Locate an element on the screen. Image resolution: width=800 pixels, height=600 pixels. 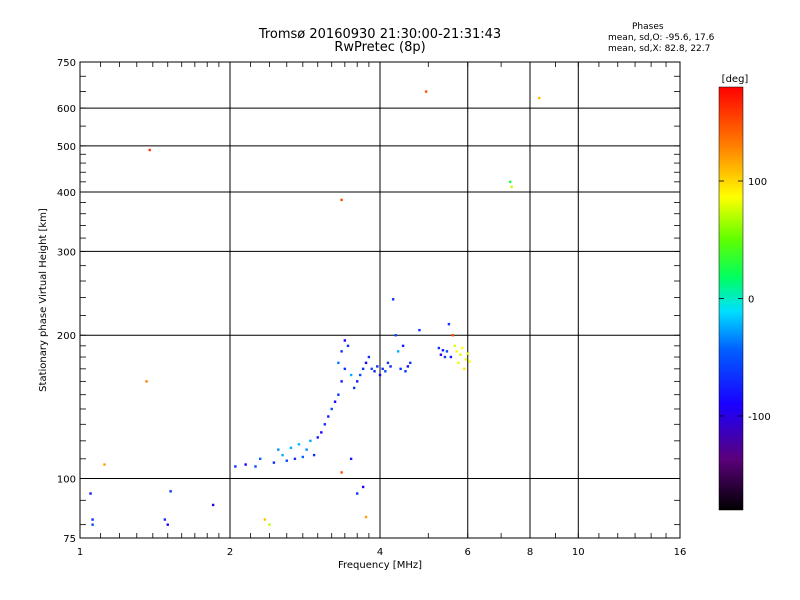
y-tick-label: 400 is located at coordinates (66, 193).